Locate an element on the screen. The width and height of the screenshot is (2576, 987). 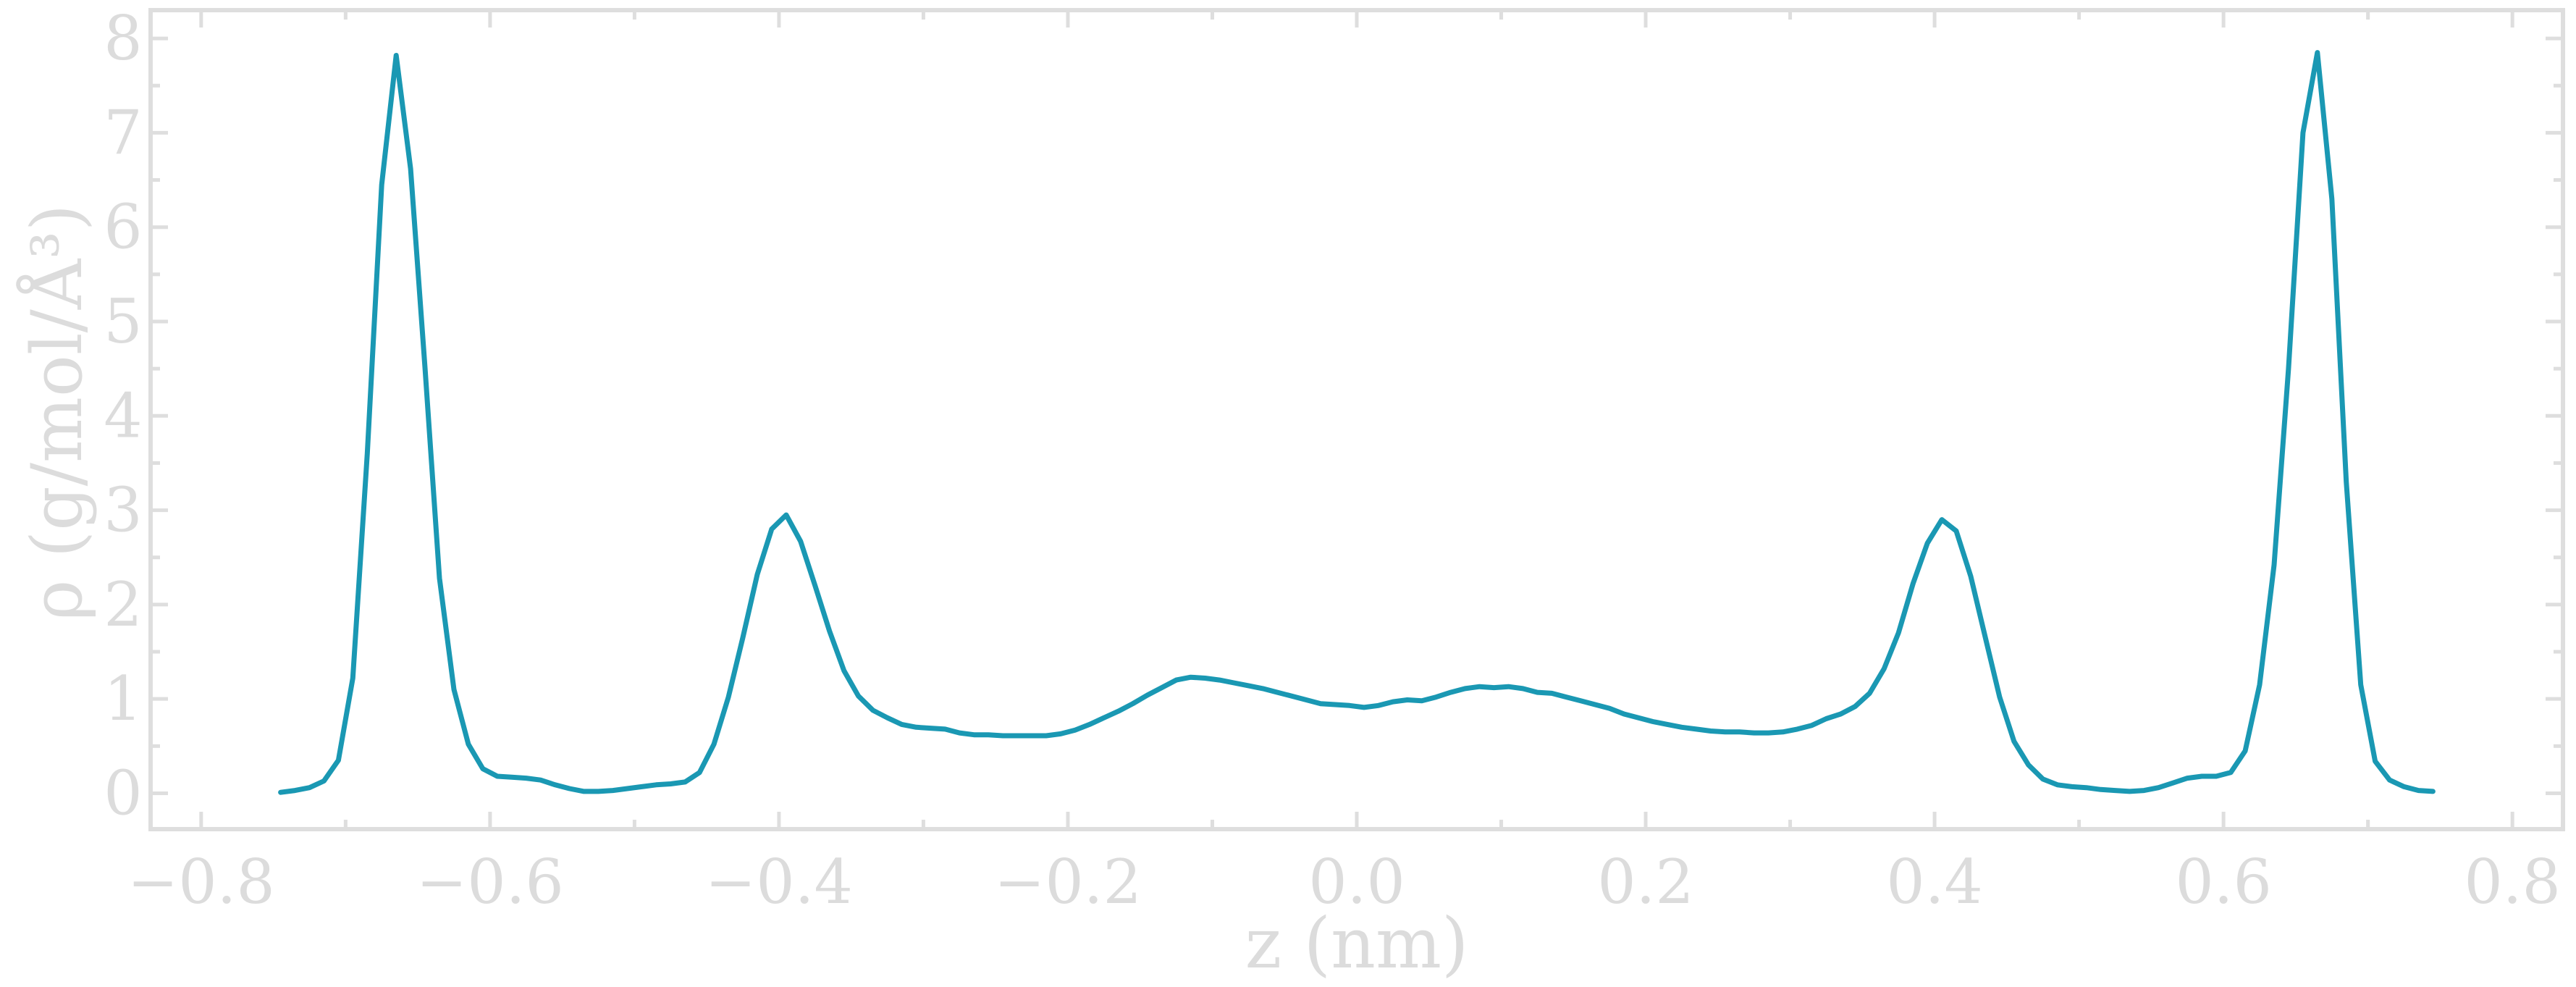
x-tick-label: −0.6 is located at coordinates (490, 882).